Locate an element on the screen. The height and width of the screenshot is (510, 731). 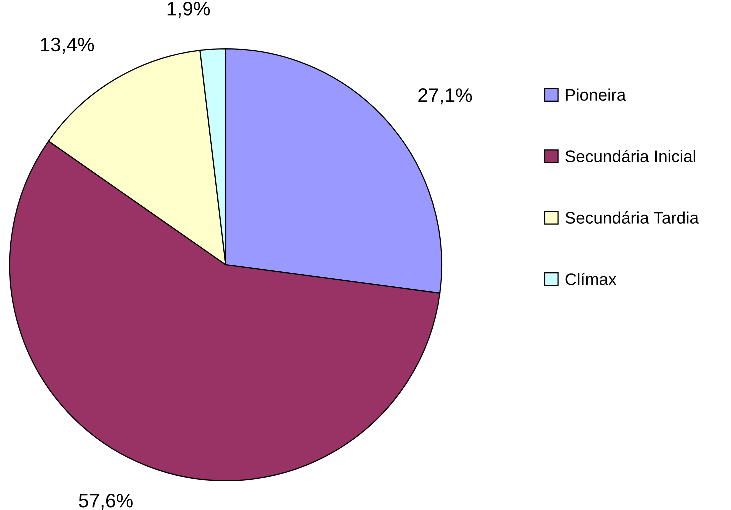
data-label: 27,1% is located at coordinates (445, 96).